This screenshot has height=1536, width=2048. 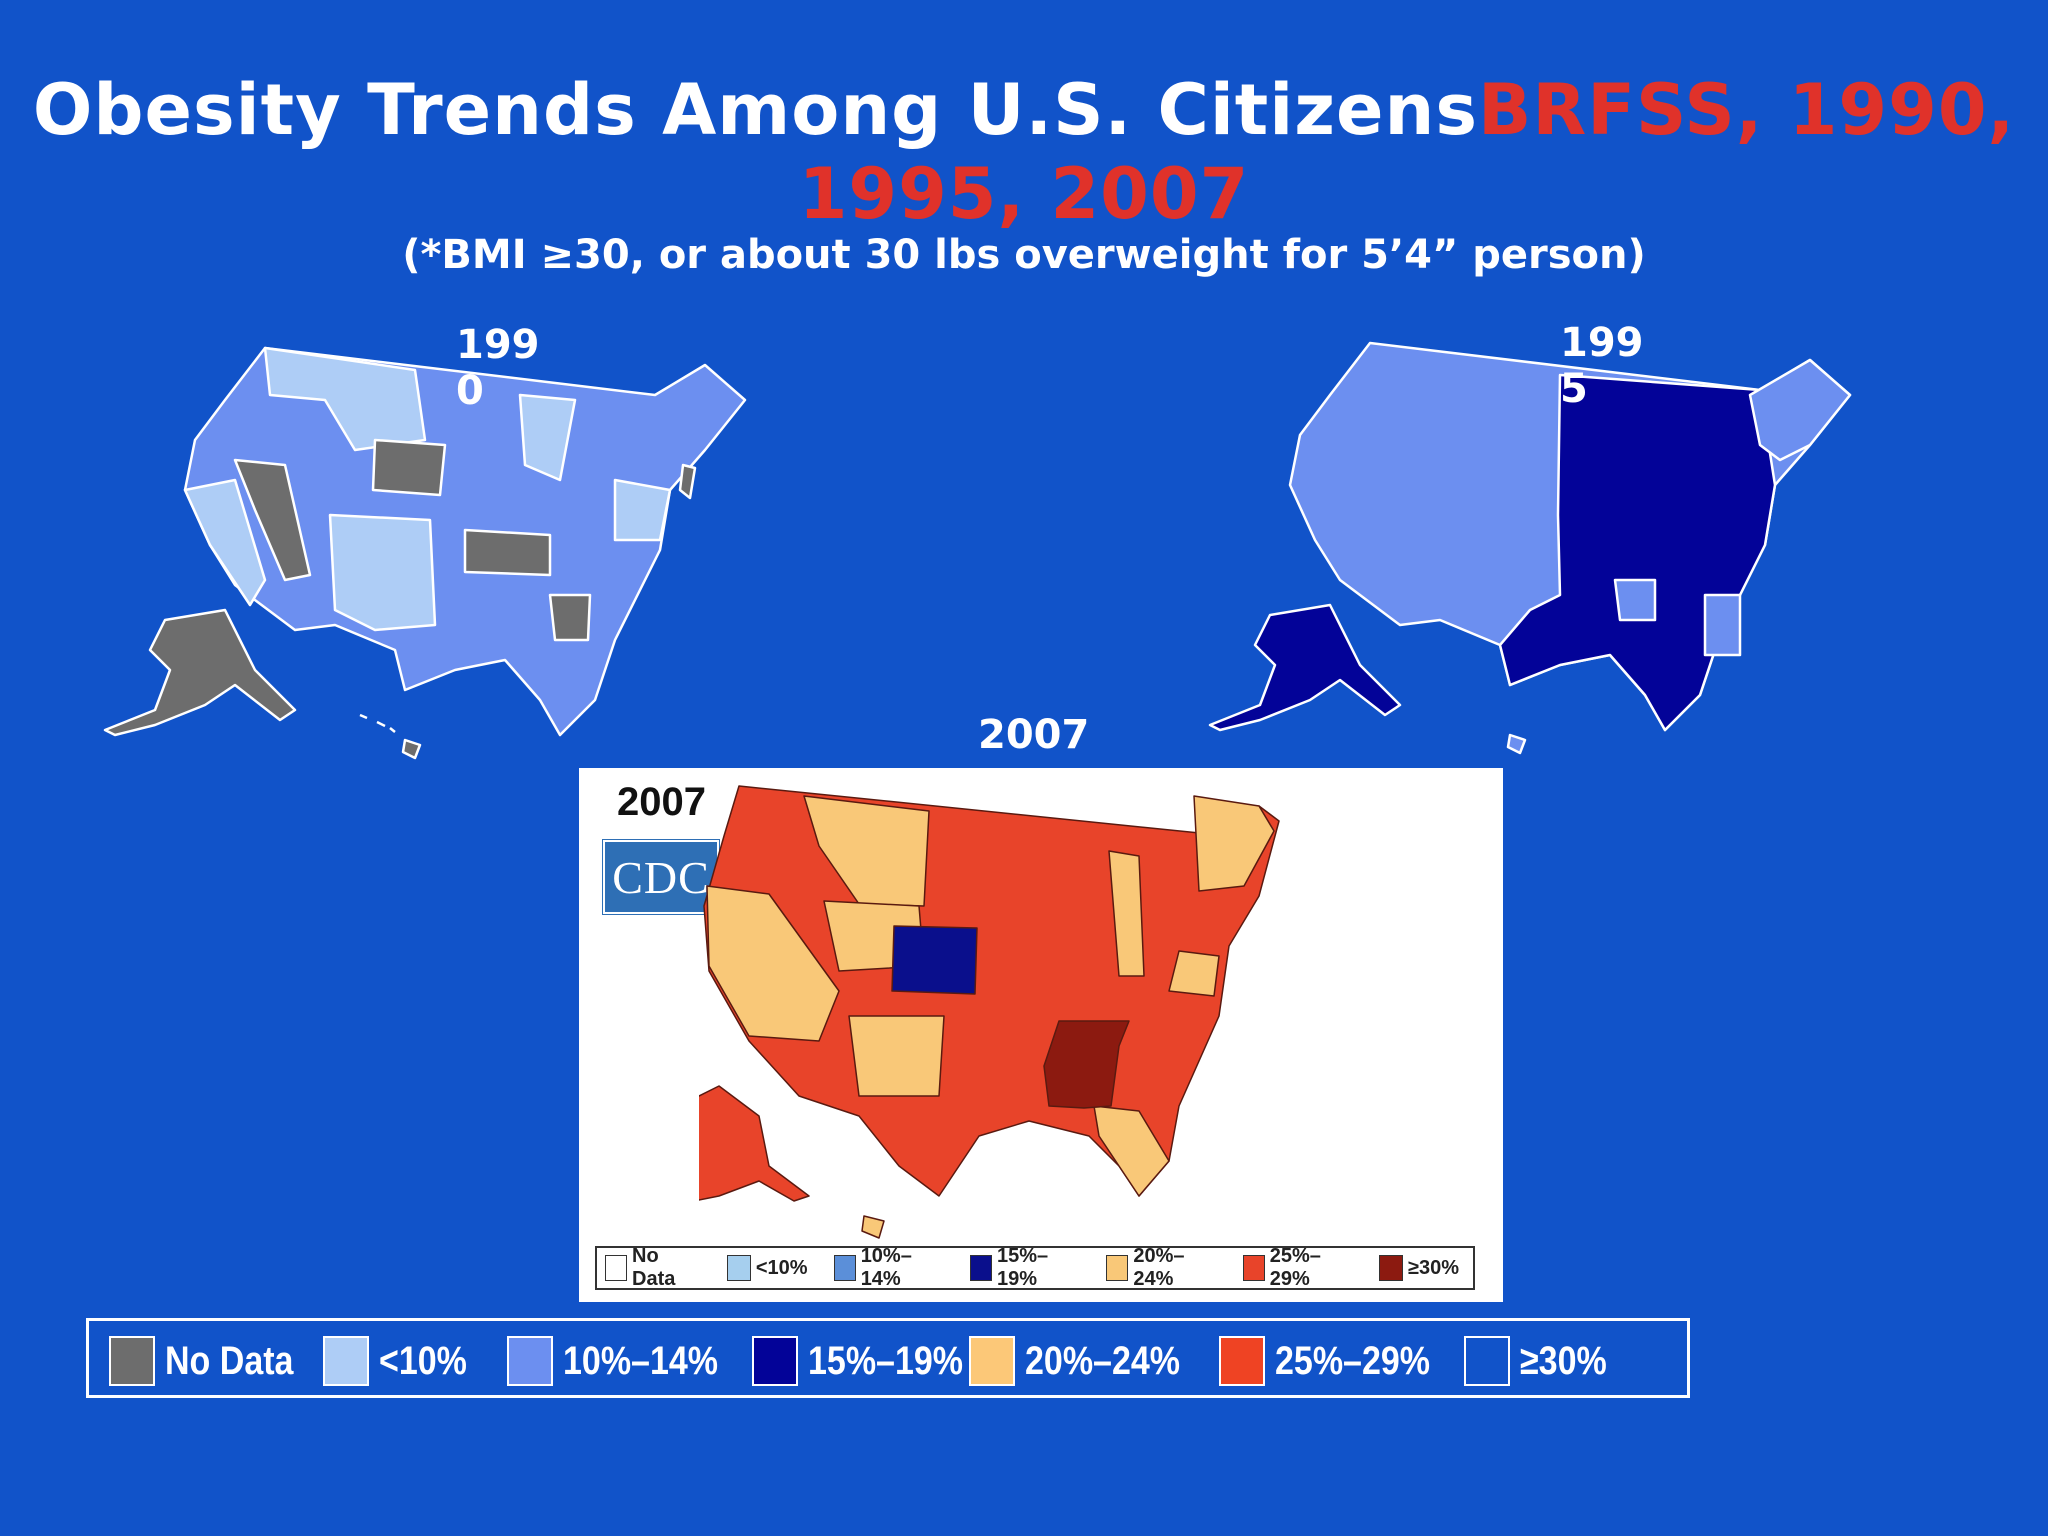 What do you see at coordinates (1530, 548) in the screenshot?
I see `map-1995` at bounding box center [1530, 548].